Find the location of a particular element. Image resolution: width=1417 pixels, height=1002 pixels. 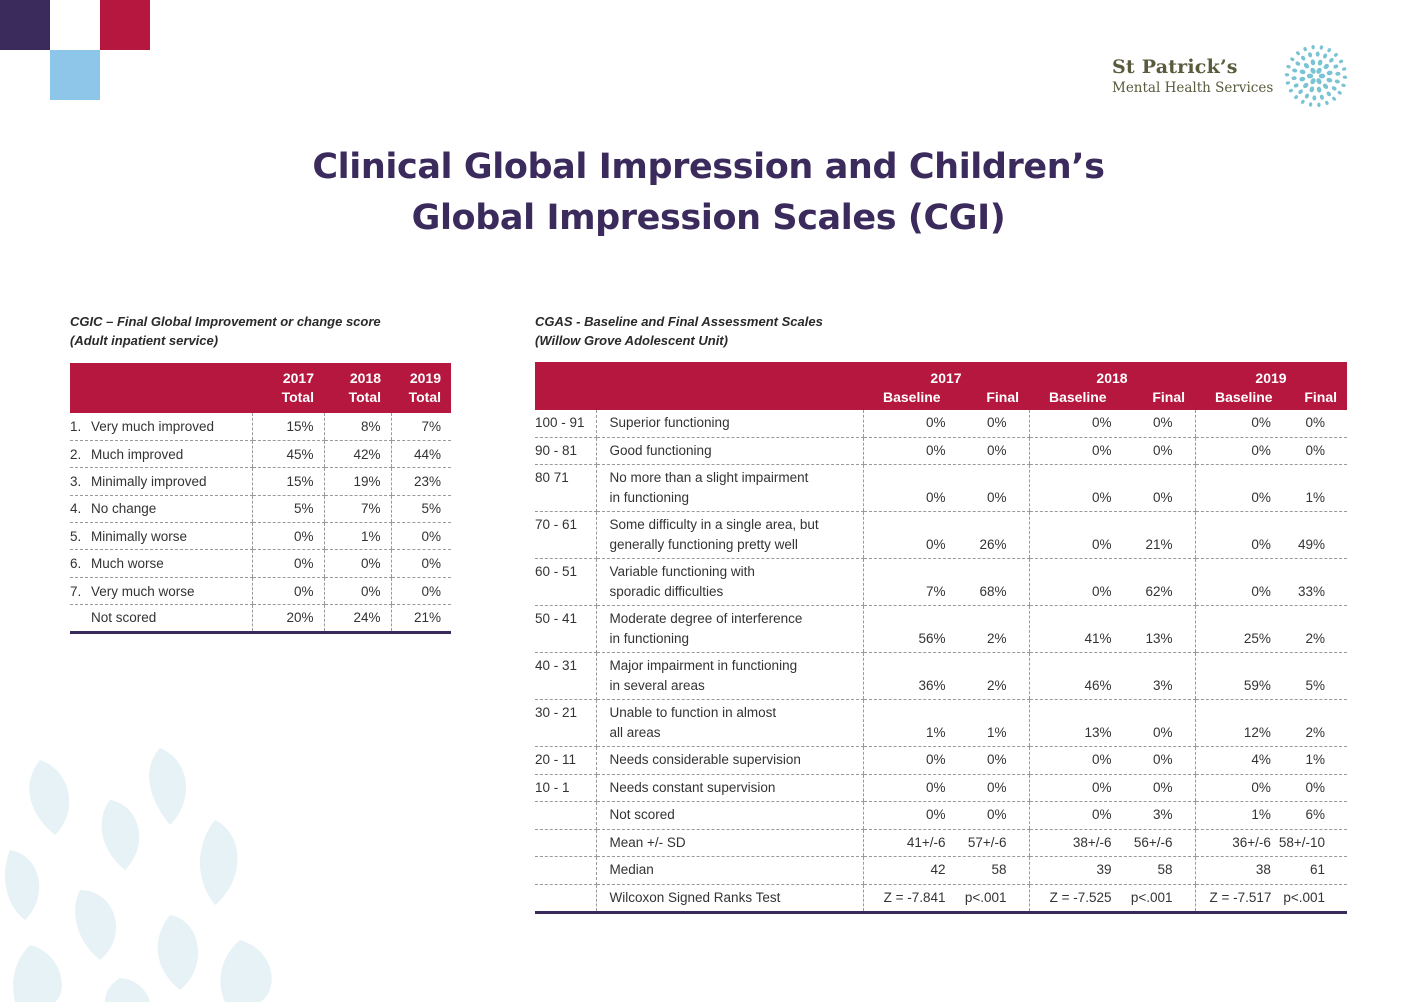

cgas-final-value: 62% is located at coordinates (1159, 591).